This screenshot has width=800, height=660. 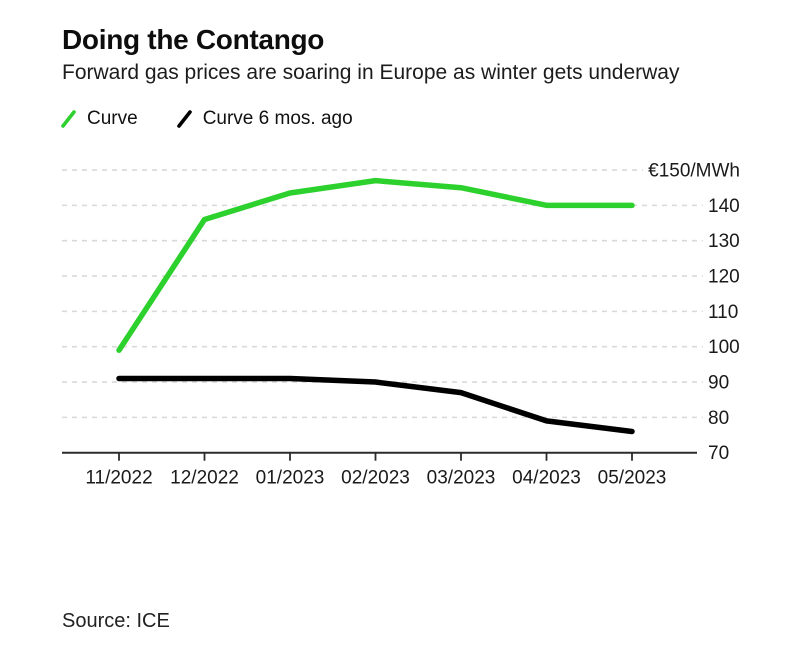 I want to click on y-axis-tick-label: 120, so click(x=724, y=277).